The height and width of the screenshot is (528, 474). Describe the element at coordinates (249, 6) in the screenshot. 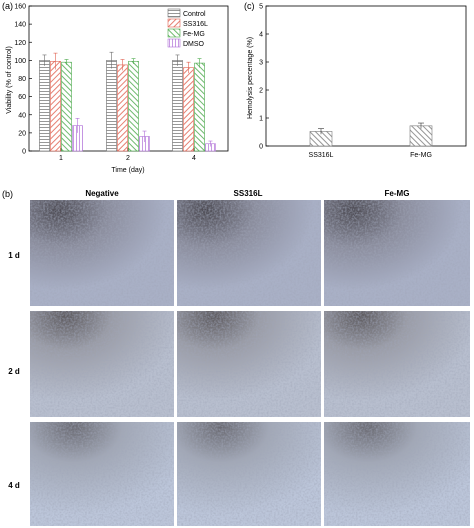

I see `panel-label-c: (c)` at that location.